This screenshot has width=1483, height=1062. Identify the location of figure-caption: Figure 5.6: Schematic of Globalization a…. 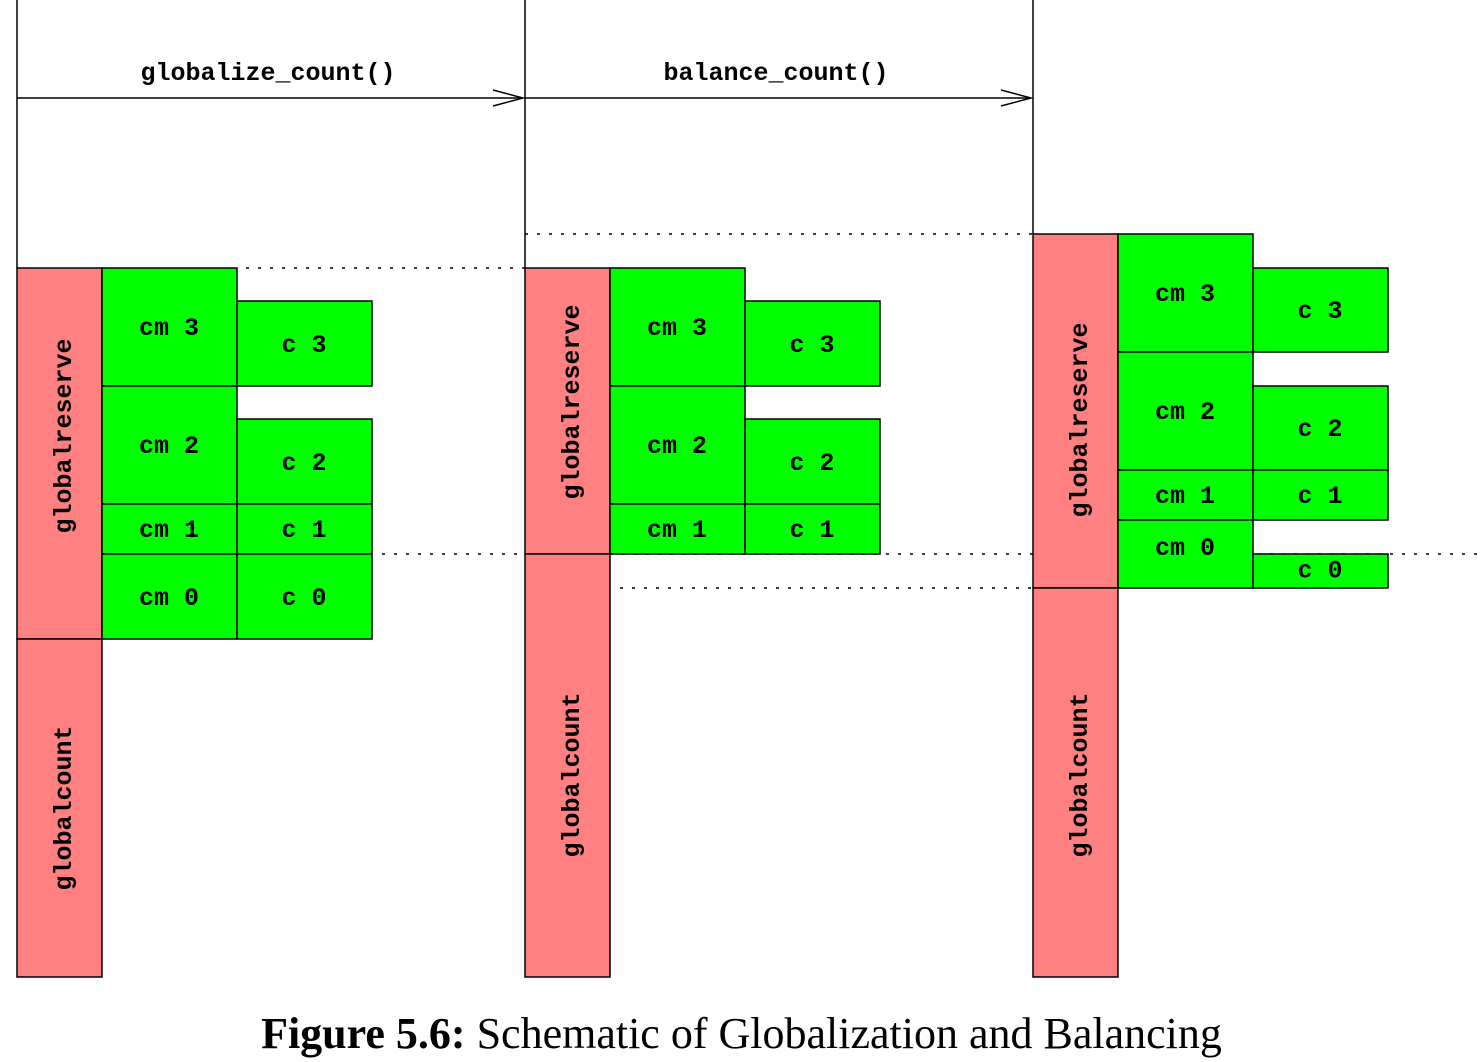
(741, 1033).